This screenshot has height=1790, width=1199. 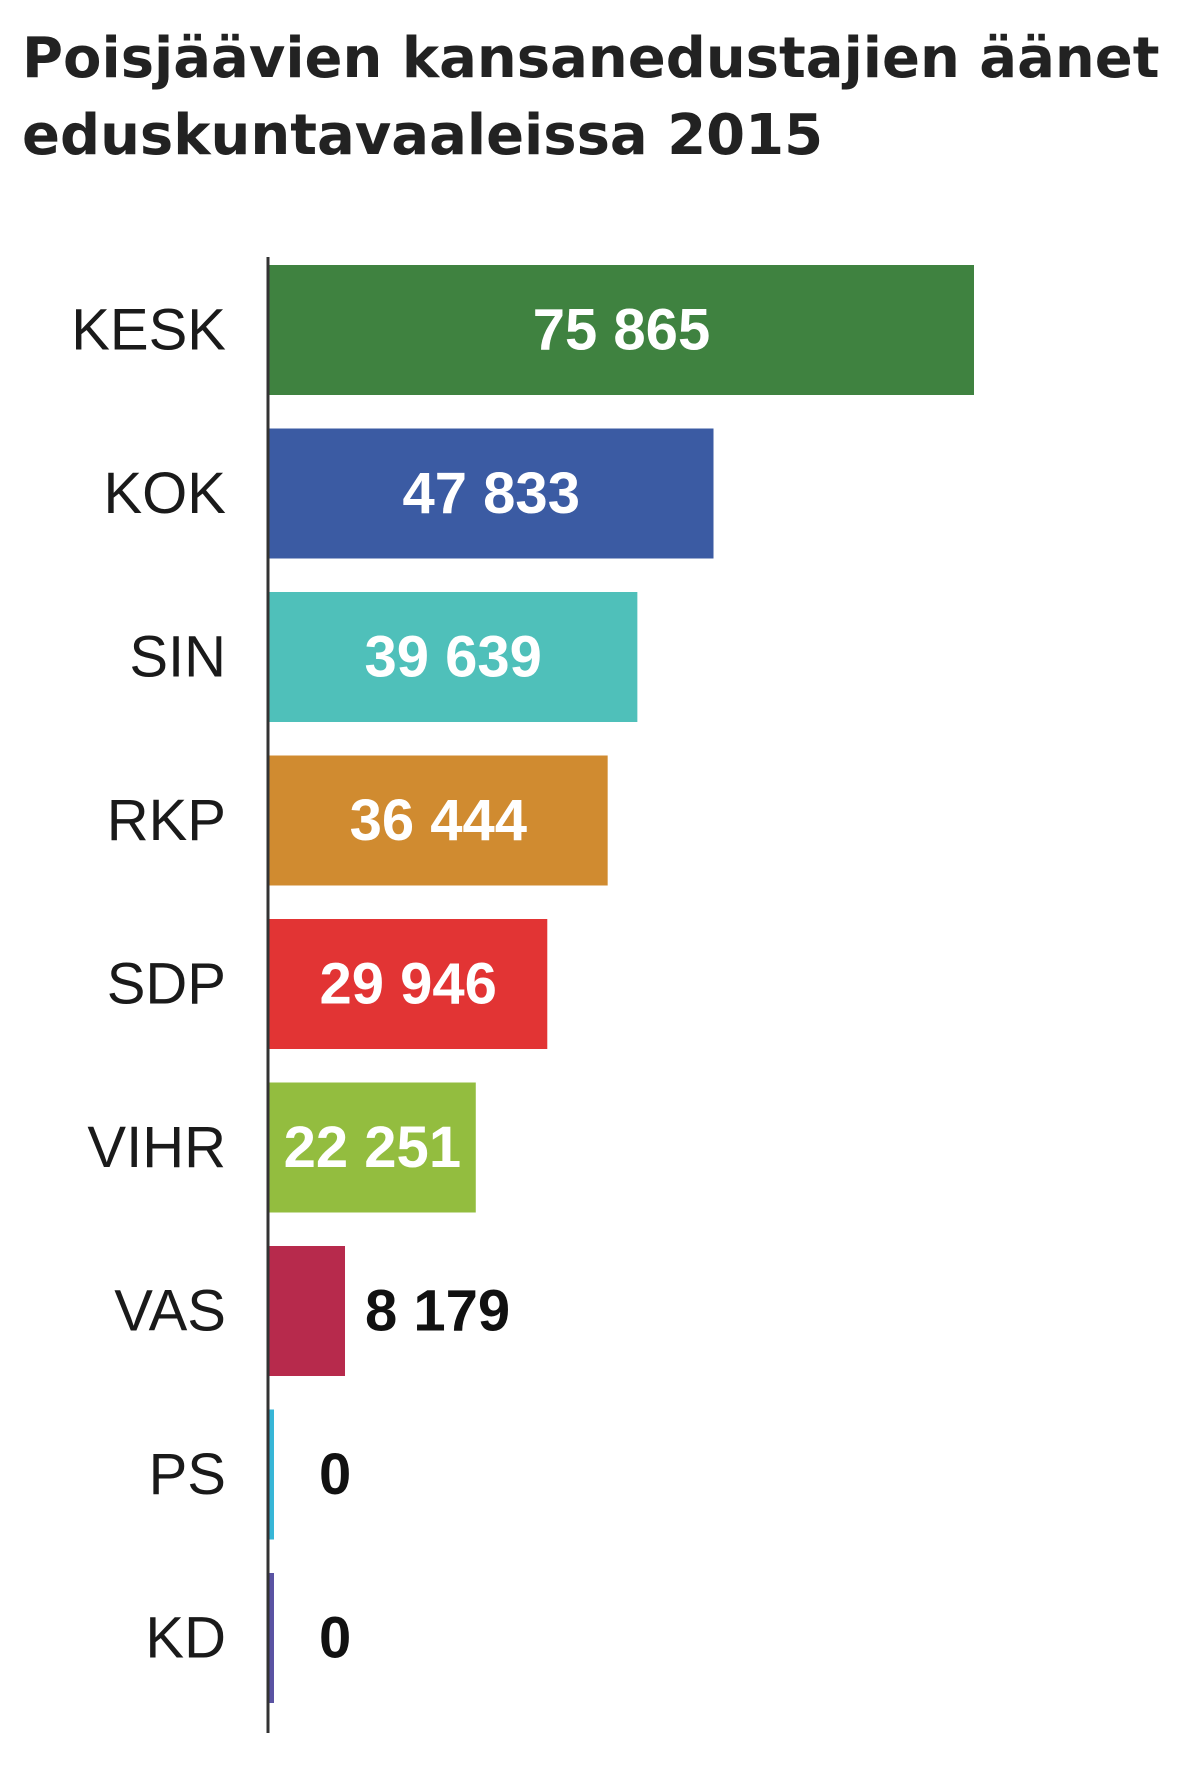 What do you see at coordinates (185, 1638) in the screenshot?
I see `category-label-kd: KD` at bounding box center [185, 1638].